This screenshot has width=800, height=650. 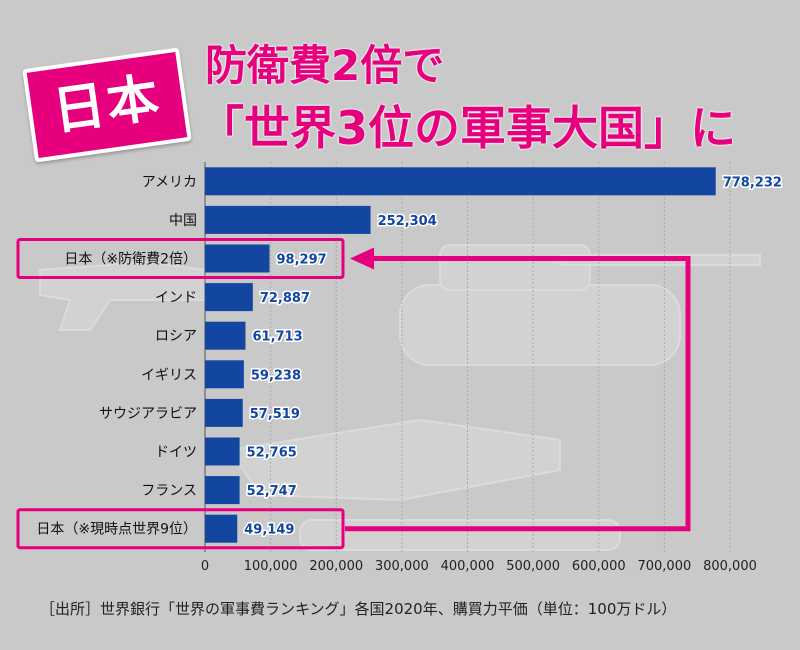 What do you see at coordinates (272, 453) in the screenshot?
I see `value-label: 52,765` at bounding box center [272, 453].